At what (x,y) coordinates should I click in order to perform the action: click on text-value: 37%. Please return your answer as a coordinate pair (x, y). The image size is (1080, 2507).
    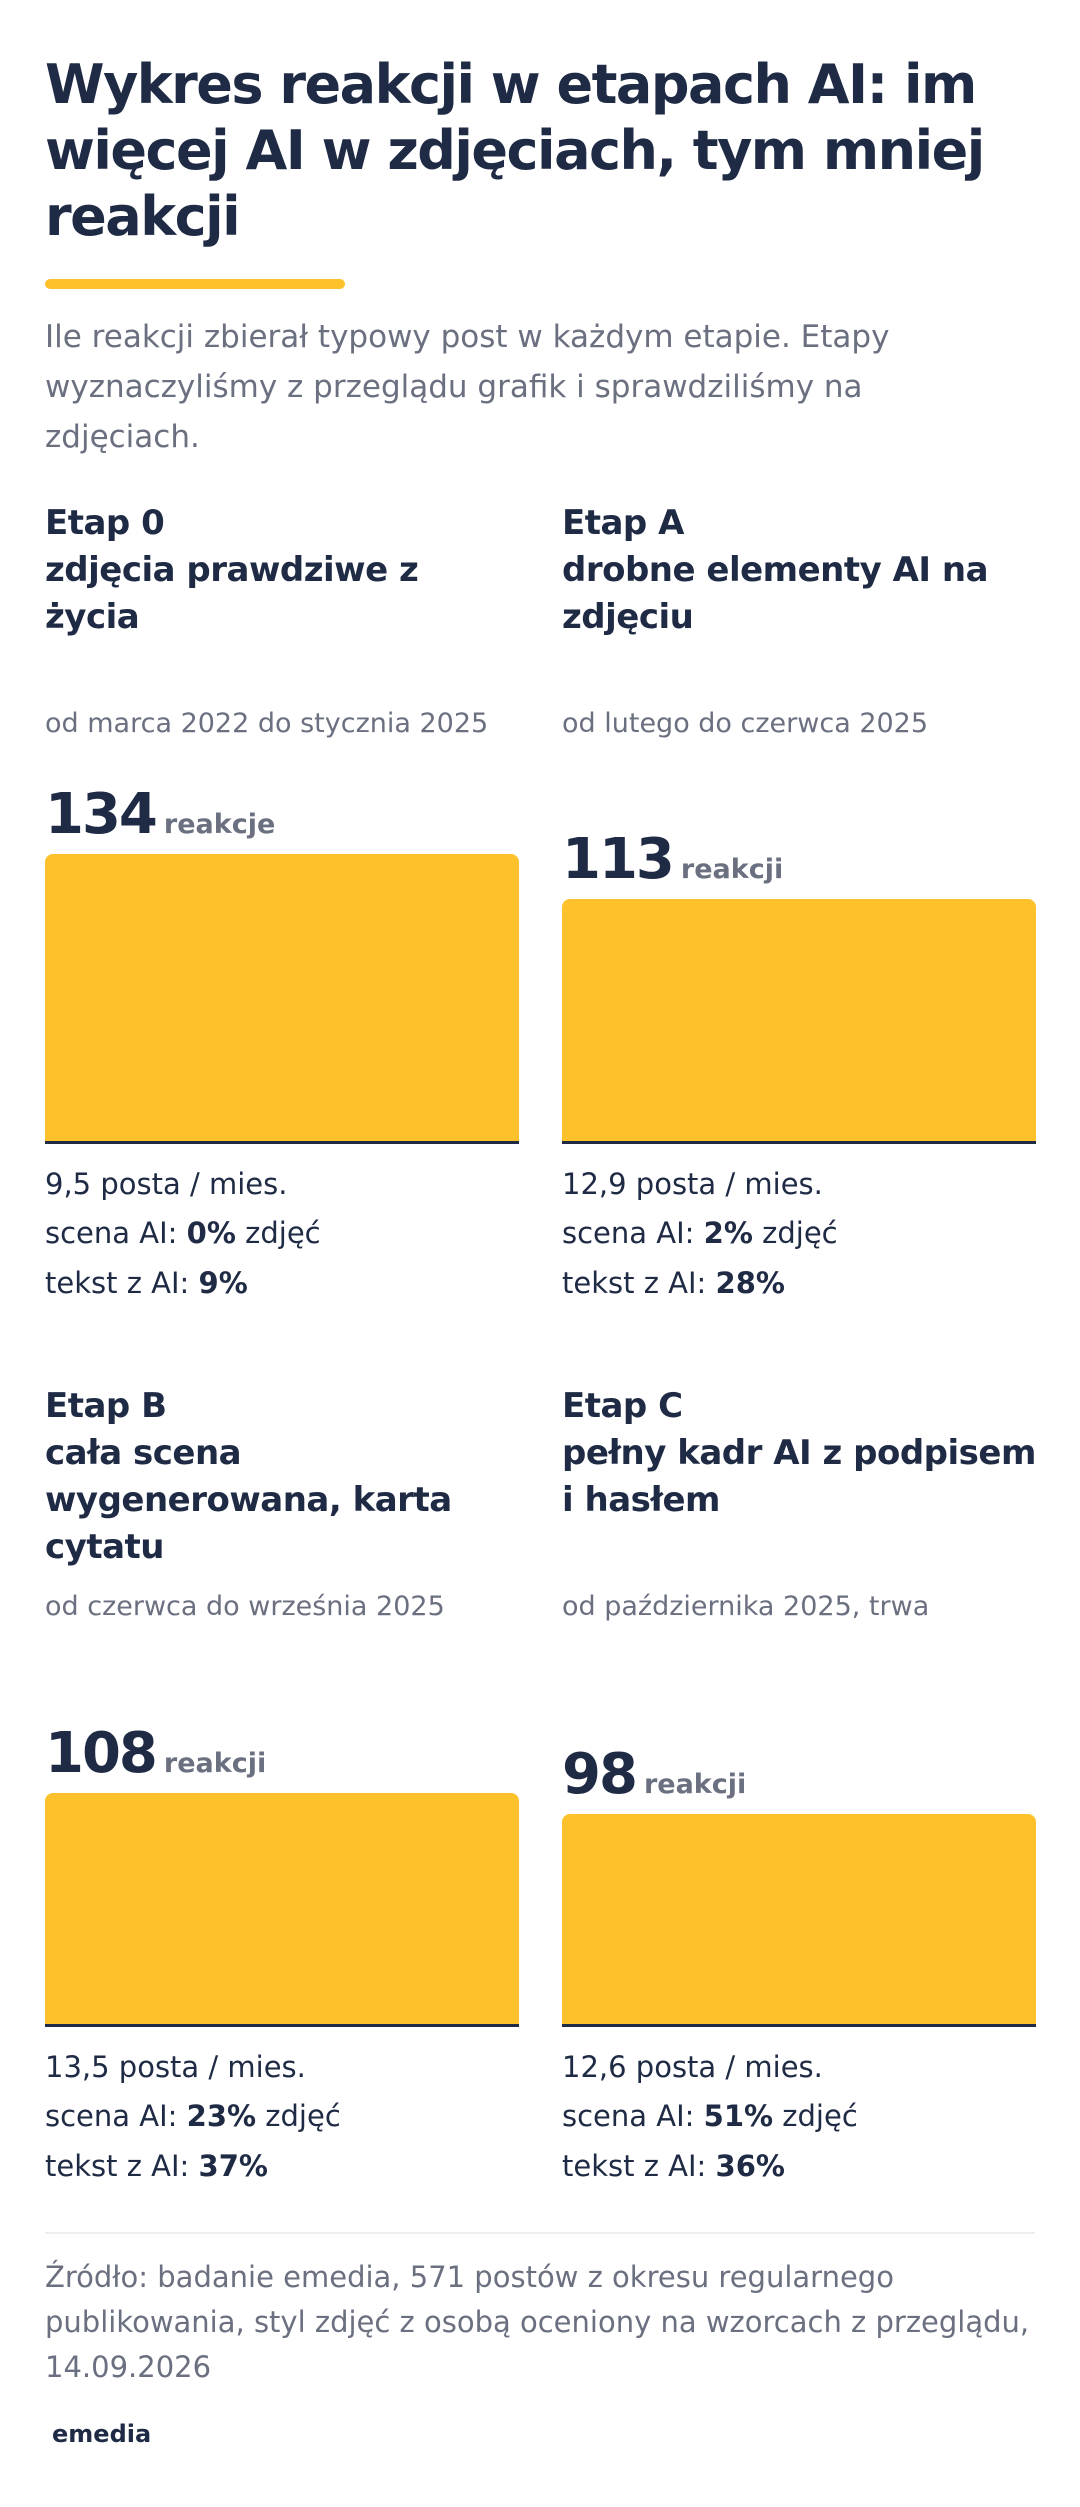
    Looking at the image, I should click on (233, 2166).